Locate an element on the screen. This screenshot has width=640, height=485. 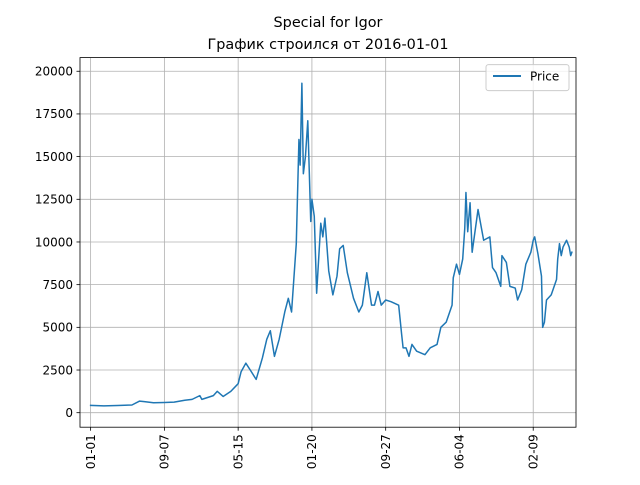
chart-subtitle: График строился от 2016-01-01 is located at coordinates (328, 45).